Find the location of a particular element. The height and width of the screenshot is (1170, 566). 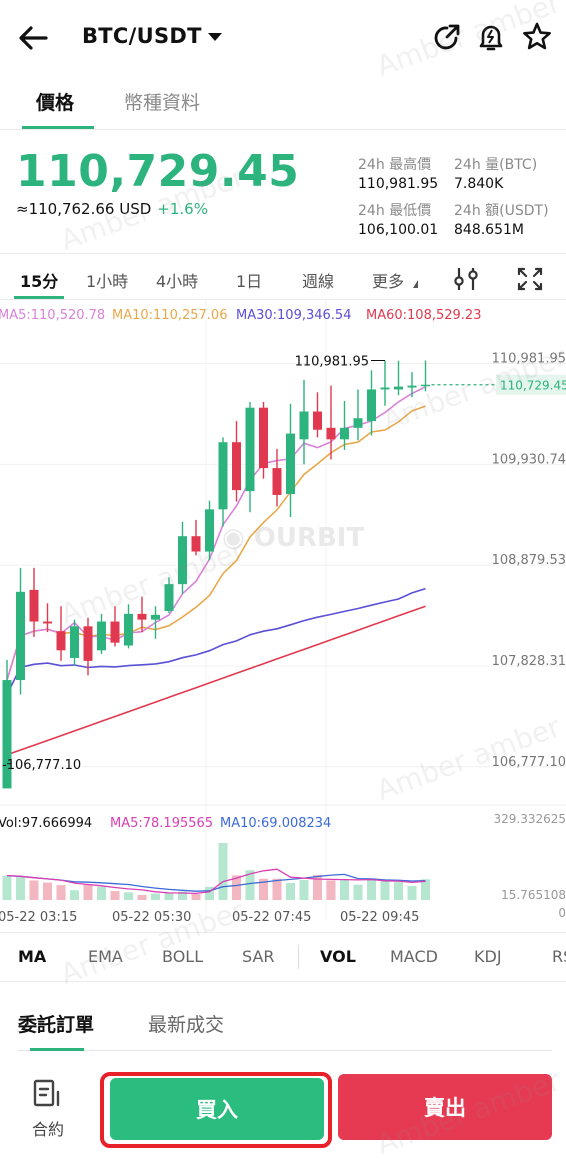

order-tab-active-underline is located at coordinates (57, 1049).